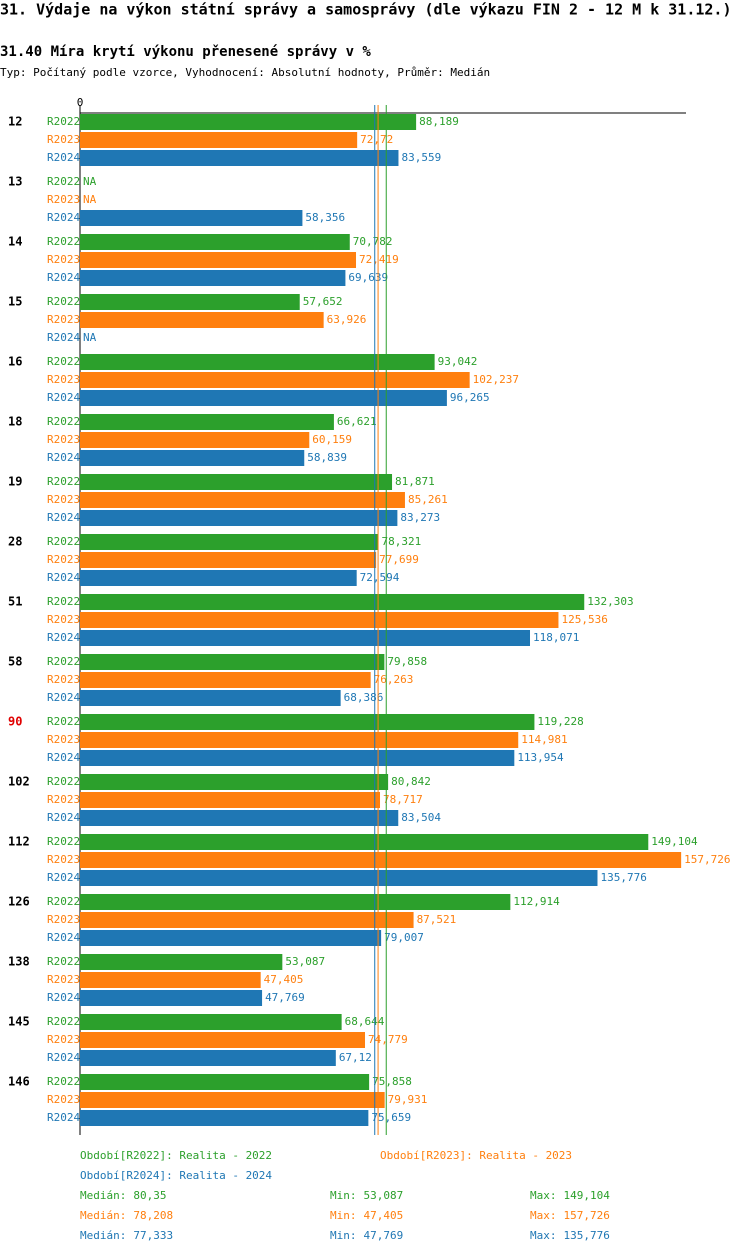 The image size is (750, 1254). Describe the element at coordinates (153, 1215) in the screenshot. I see `stat-value: 78,208` at that location.